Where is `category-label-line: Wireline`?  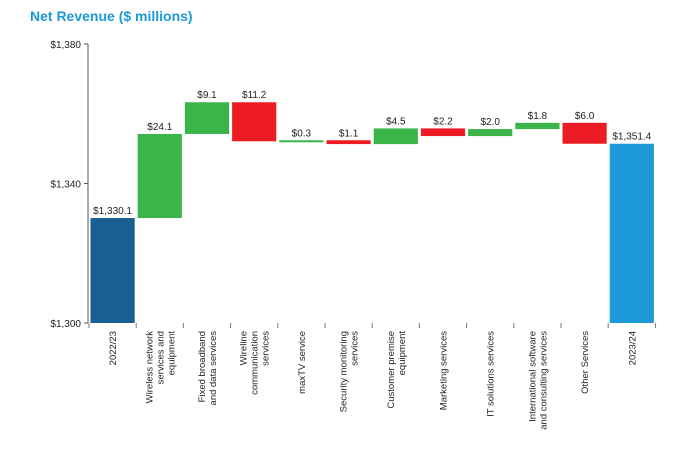
category-label-line: Wireline is located at coordinates (244, 348).